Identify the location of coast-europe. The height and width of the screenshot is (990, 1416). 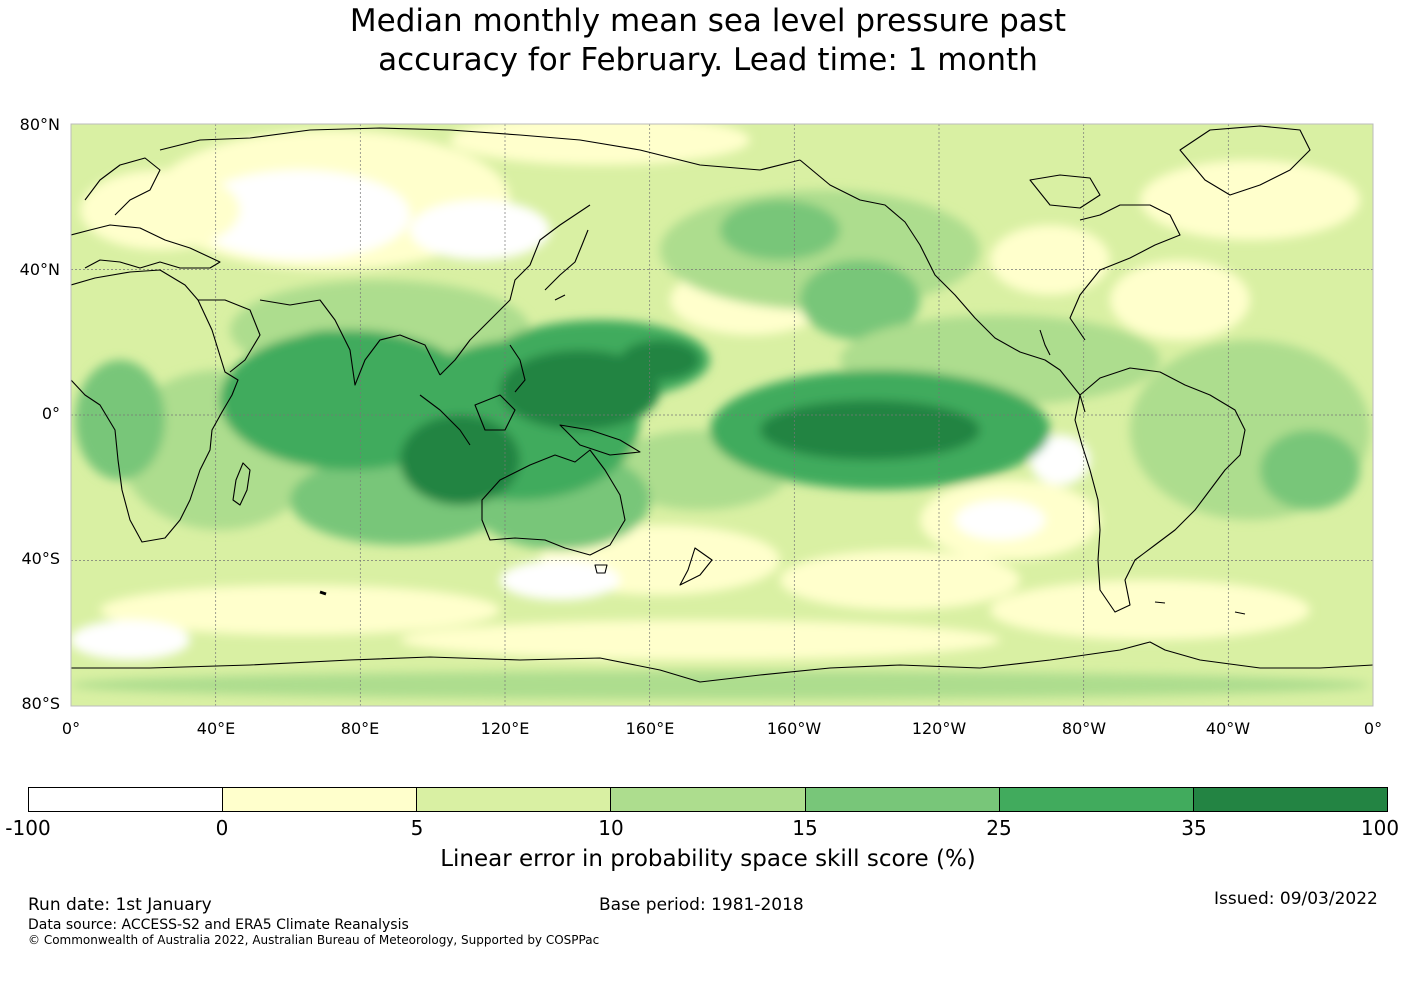
(146, 246).